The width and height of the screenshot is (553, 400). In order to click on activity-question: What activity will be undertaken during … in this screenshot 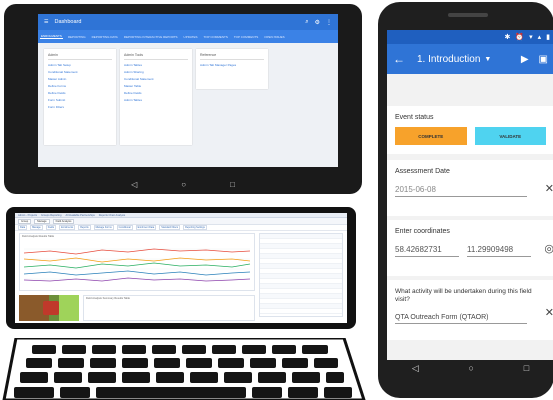, I will do `click(463, 295)`.